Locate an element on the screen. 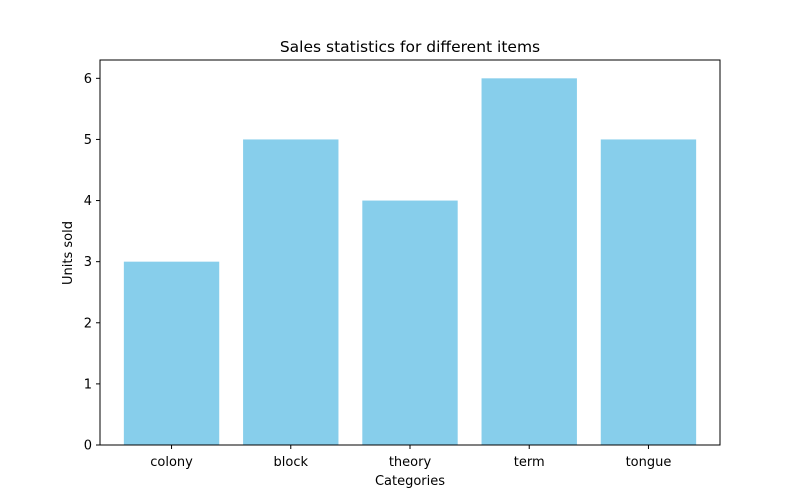  y-tick-label: 0 is located at coordinates (88, 446).